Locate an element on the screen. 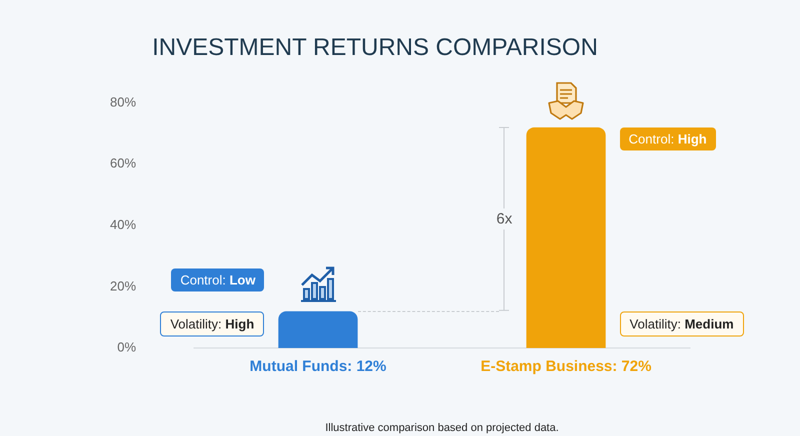 The height and width of the screenshot is (436, 800). y-tick-label: 20% is located at coordinates (123, 286).